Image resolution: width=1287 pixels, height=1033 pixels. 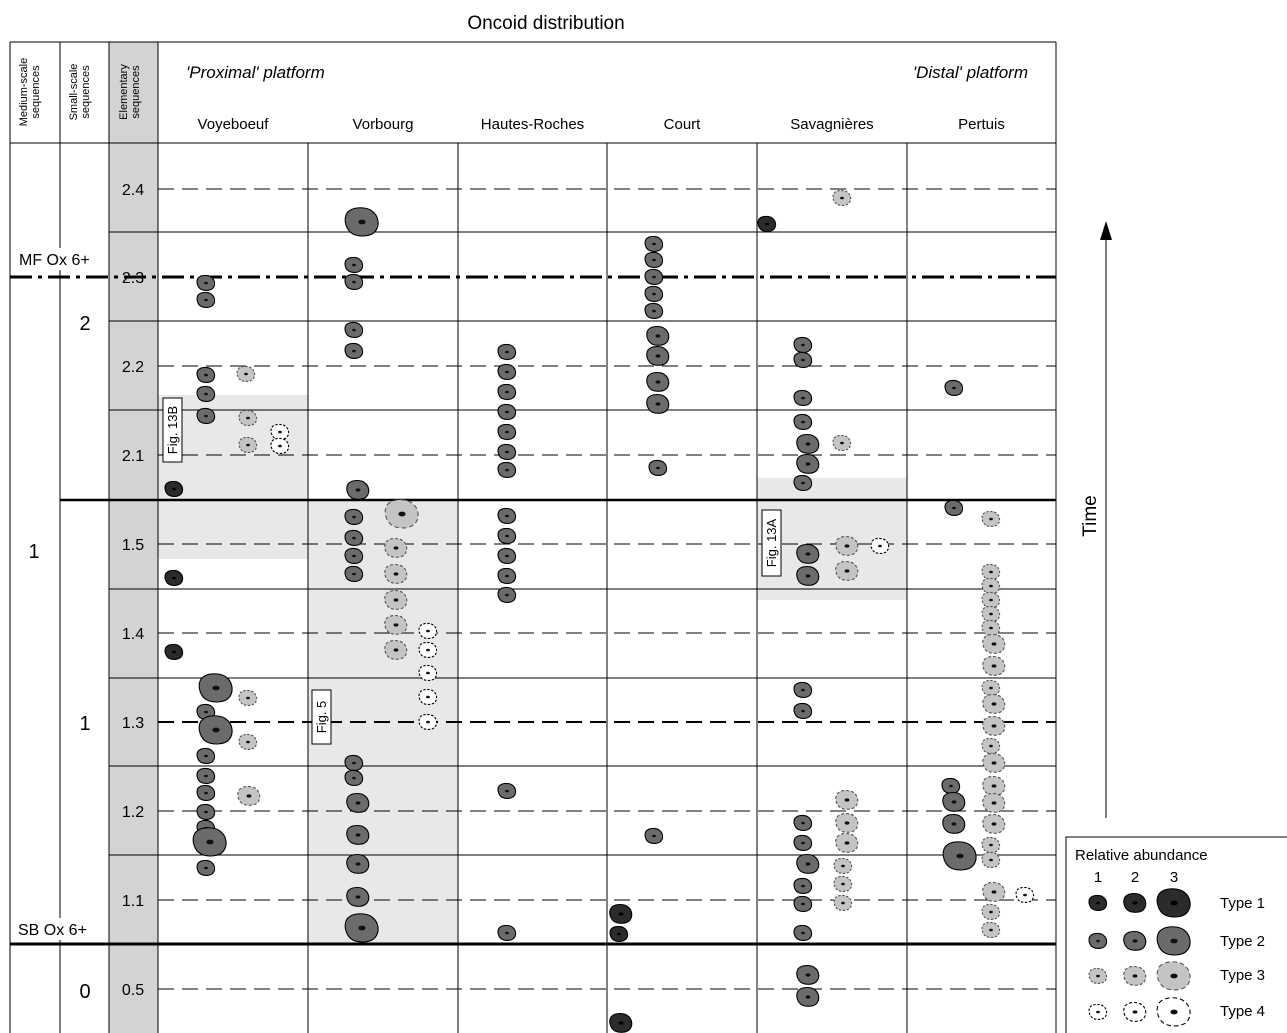 What do you see at coordinates (52, 930) in the screenshot?
I see `sb-surface-label: SB Ox 6+` at bounding box center [52, 930].